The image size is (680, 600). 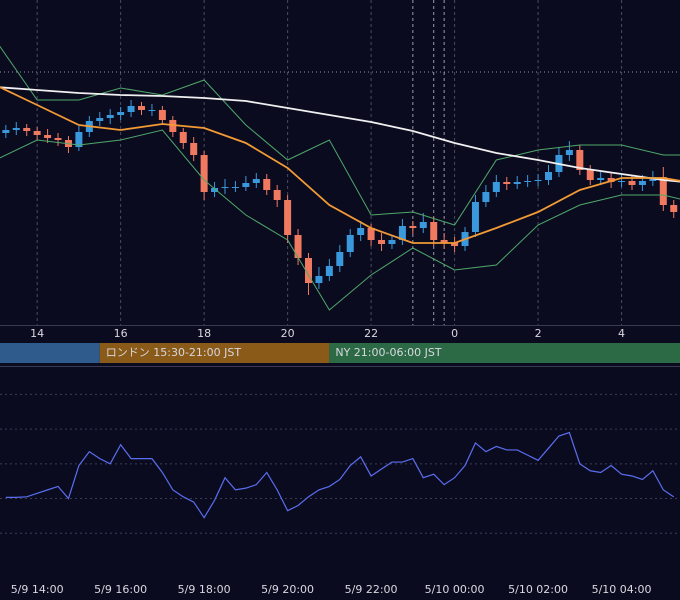 What do you see at coordinates (371, 333) in the screenshot?
I see `x-tick-label: 22` at bounding box center [371, 333].